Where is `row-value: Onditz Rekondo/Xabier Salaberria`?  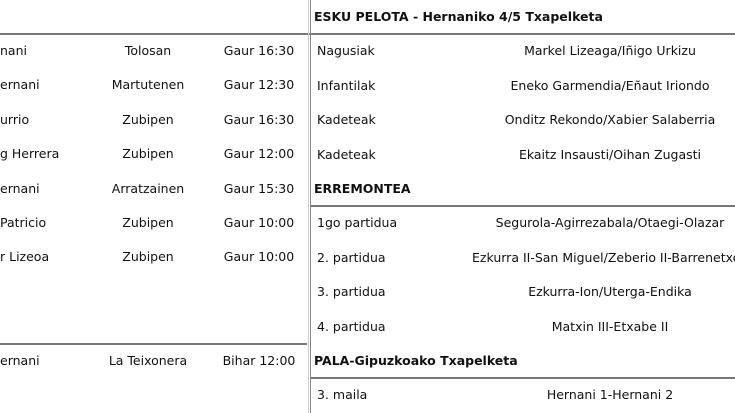 row-value: Onditz Rekondo/Xabier Salaberria is located at coordinates (610, 120).